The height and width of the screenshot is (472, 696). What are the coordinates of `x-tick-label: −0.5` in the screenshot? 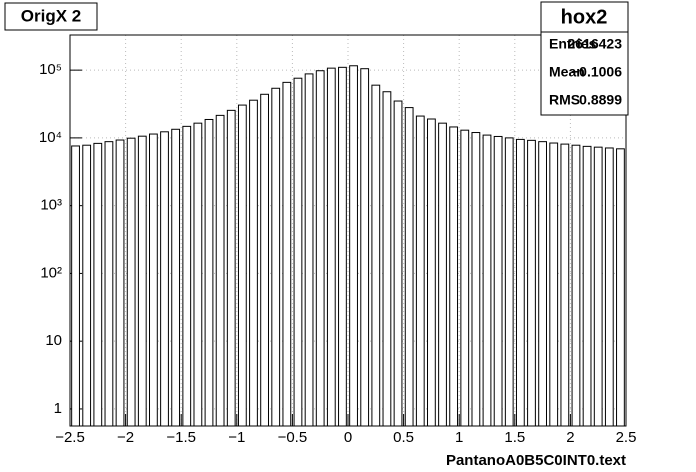 It's located at (293, 437).